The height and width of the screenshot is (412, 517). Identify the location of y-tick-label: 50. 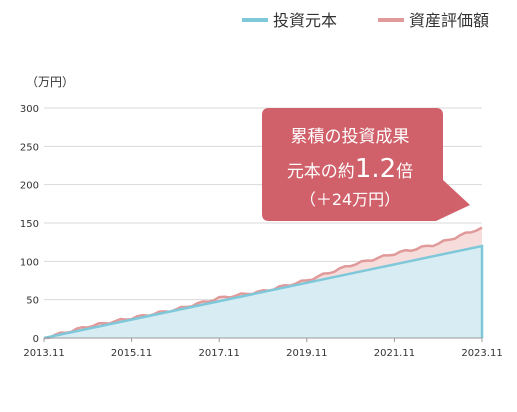
(32, 301).